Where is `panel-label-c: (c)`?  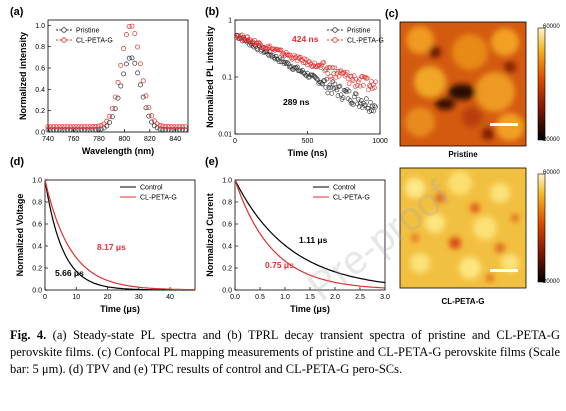
panel-label-c: (c) is located at coordinates (392, 14).